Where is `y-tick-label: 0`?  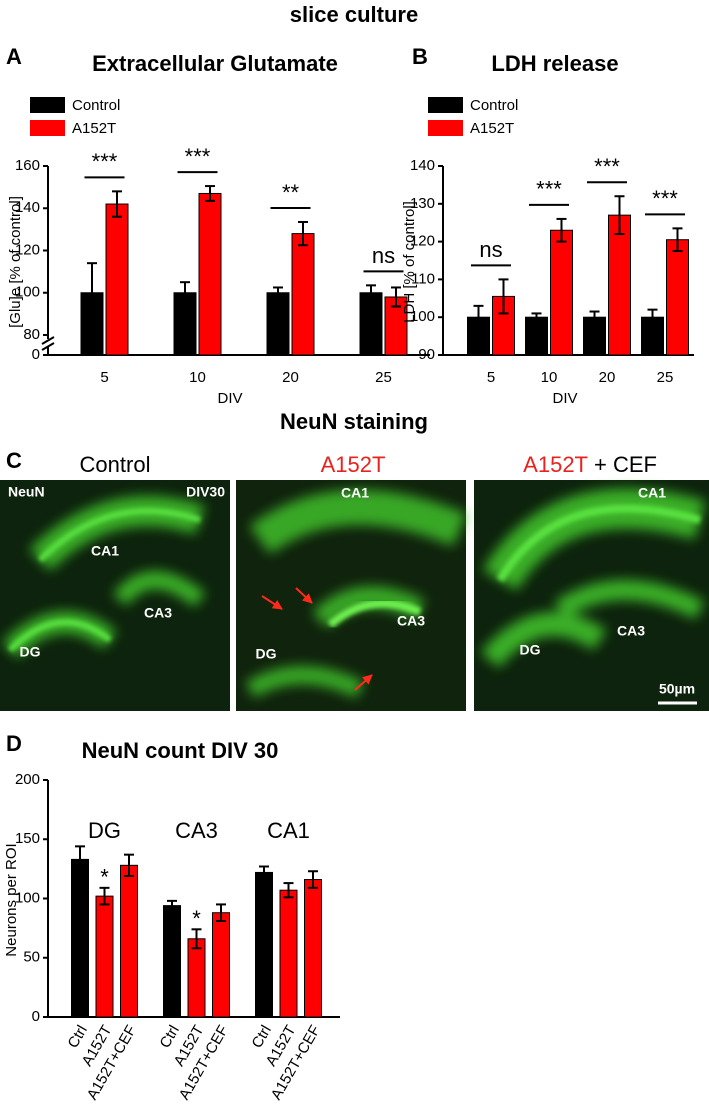
y-tick-label: 0 is located at coordinates (36, 354).